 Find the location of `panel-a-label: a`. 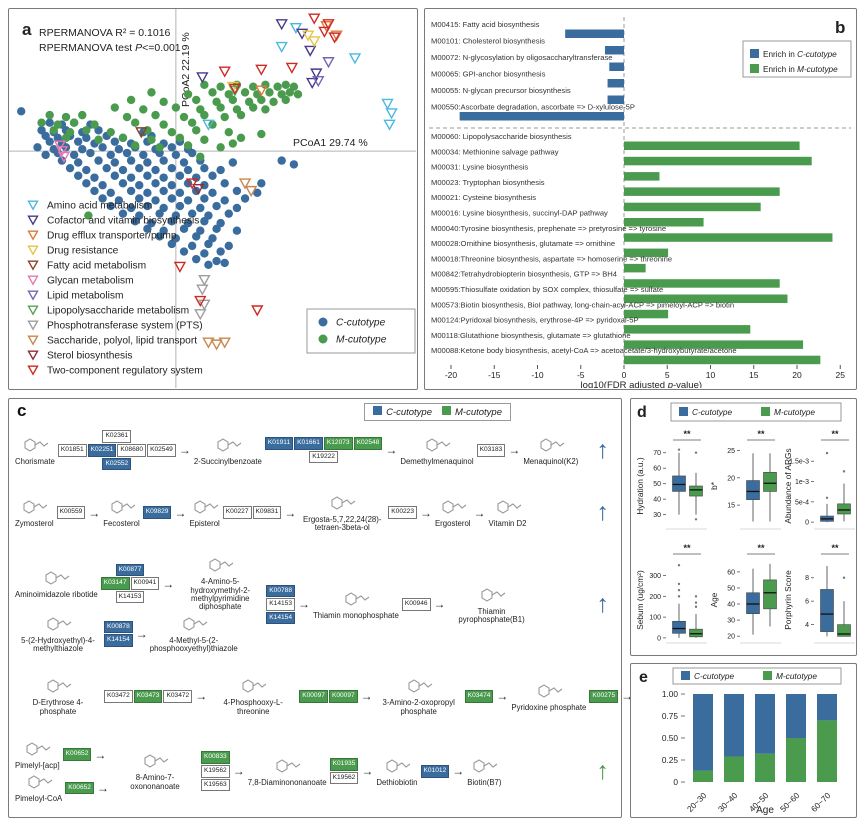

panel-a-label: a is located at coordinates (27, 29).